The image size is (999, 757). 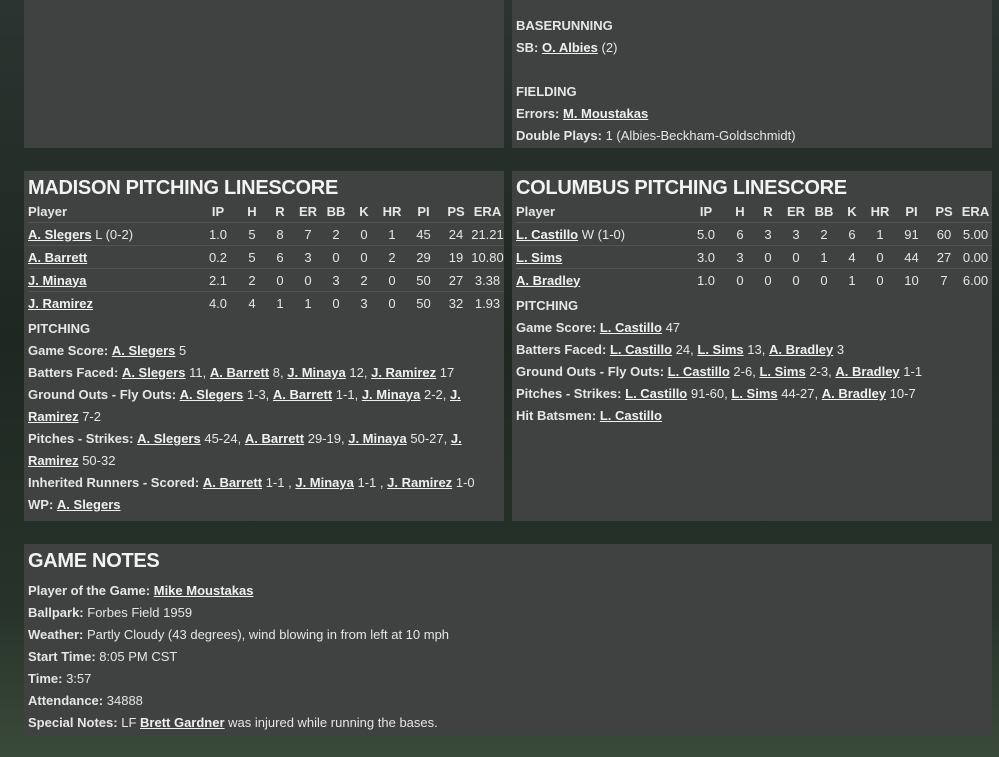 What do you see at coordinates (740, 234) in the screenshot?
I see `stat-cell: 6` at bounding box center [740, 234].